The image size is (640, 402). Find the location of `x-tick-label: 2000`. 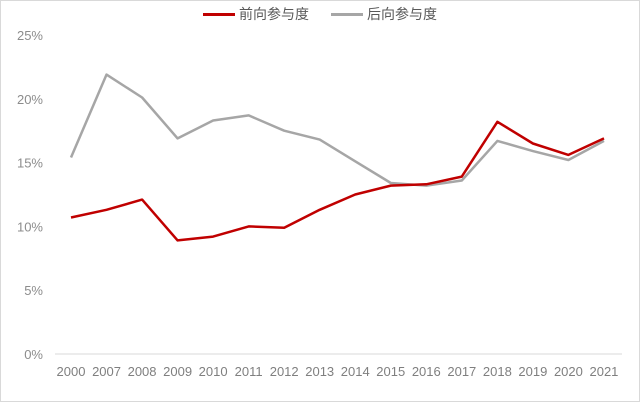

x-tick-label: 2000 is located at coordinates (71, 371).